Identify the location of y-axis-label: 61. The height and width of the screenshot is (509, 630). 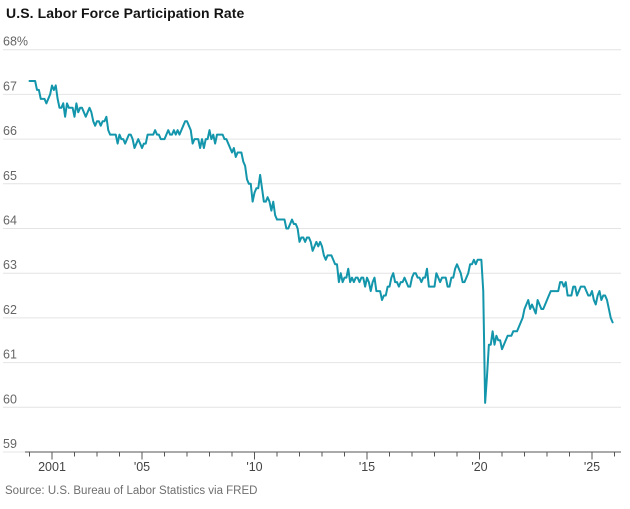
(10, 355).